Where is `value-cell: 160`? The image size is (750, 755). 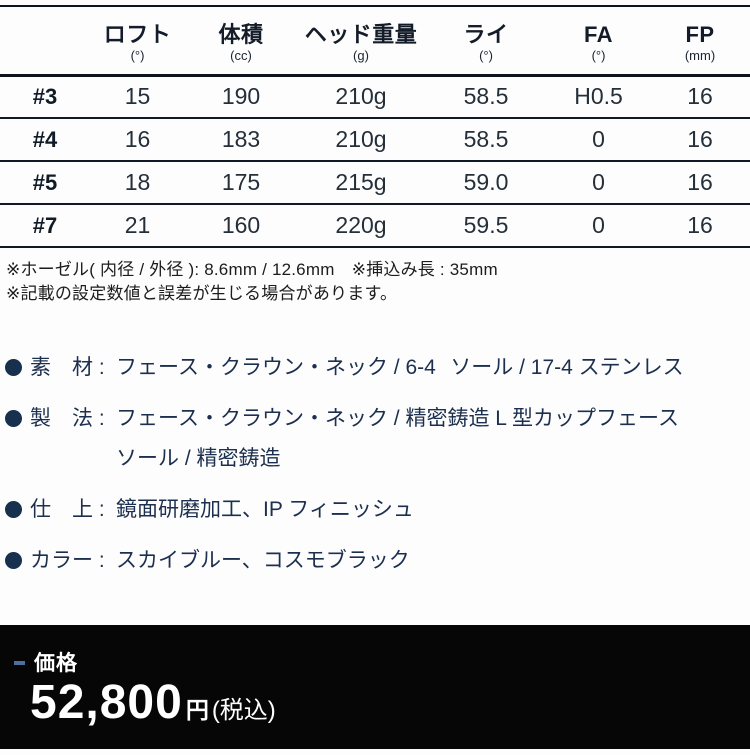
value-cell: 160 is located at coordinates (241, 225).